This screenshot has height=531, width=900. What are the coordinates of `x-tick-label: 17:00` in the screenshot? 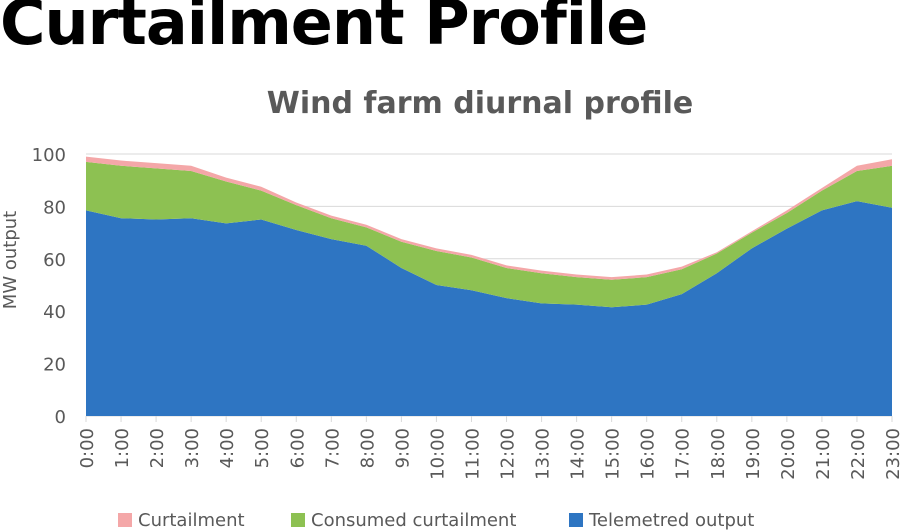 It's located at (683, 454).